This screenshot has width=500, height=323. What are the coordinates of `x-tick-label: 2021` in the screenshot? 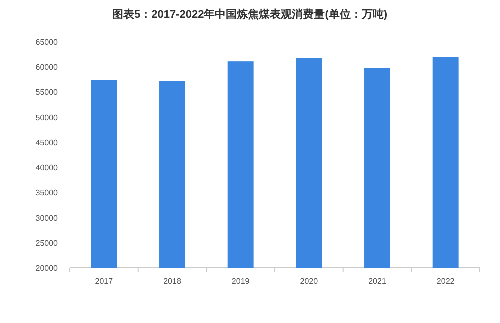 It's located at (377, 281).